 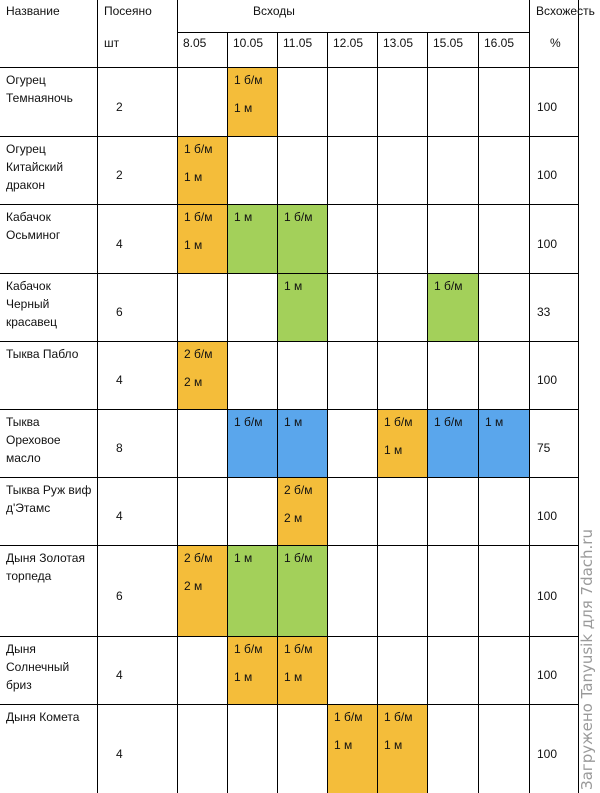 What do you see at coordinates (42, 354) in the screenshot?
I see `row-name: Тыква Пабло` at bounding box center [42, 354].